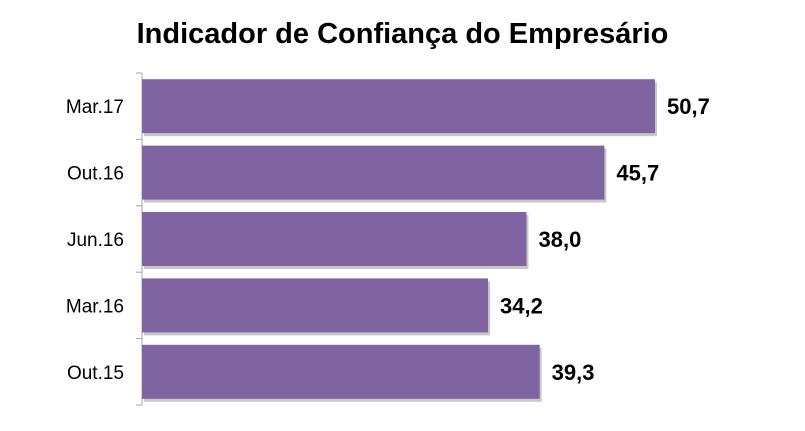 Image resolution: width=805 pixels, height=431 pixels. Describe the element at coordinates (95, 373) in the screenshot. I see `category-label: Out.15` at that location.